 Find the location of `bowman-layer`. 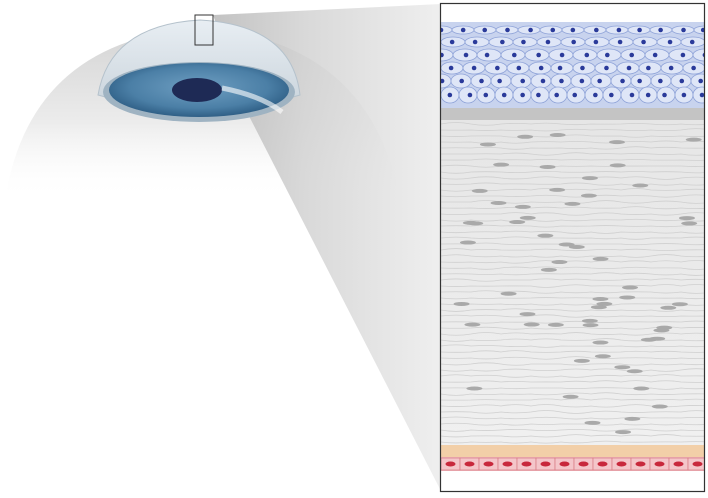

bowman-layer is located at coordinates (572, 114).